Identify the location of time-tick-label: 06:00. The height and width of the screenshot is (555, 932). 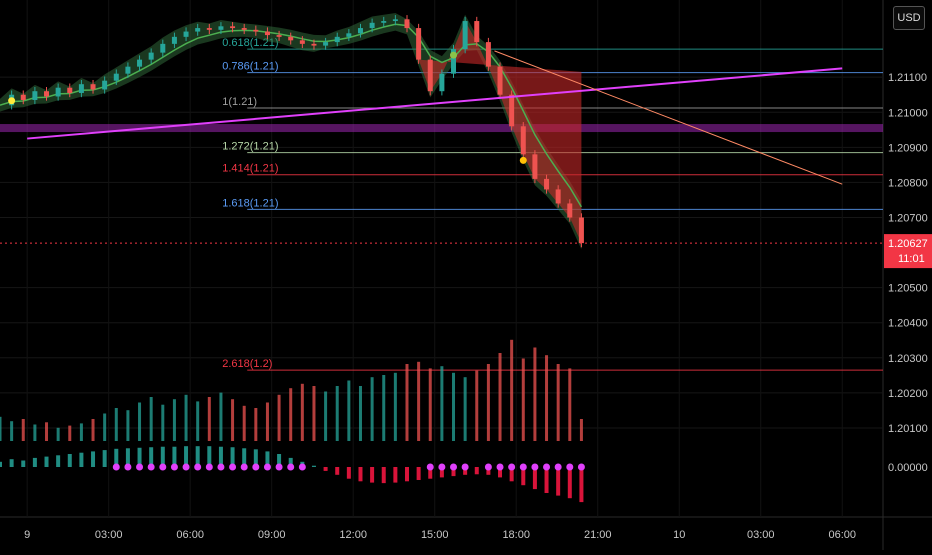
(842, 535).